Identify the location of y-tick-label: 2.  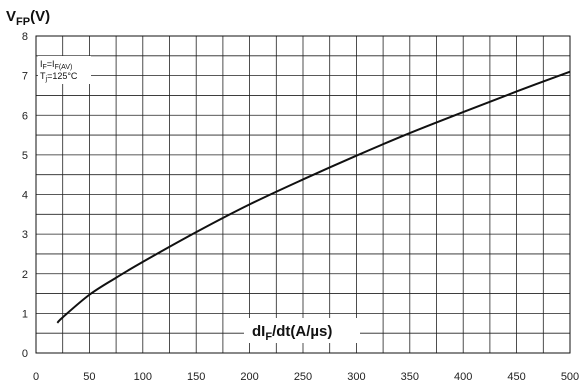
(25, 275).